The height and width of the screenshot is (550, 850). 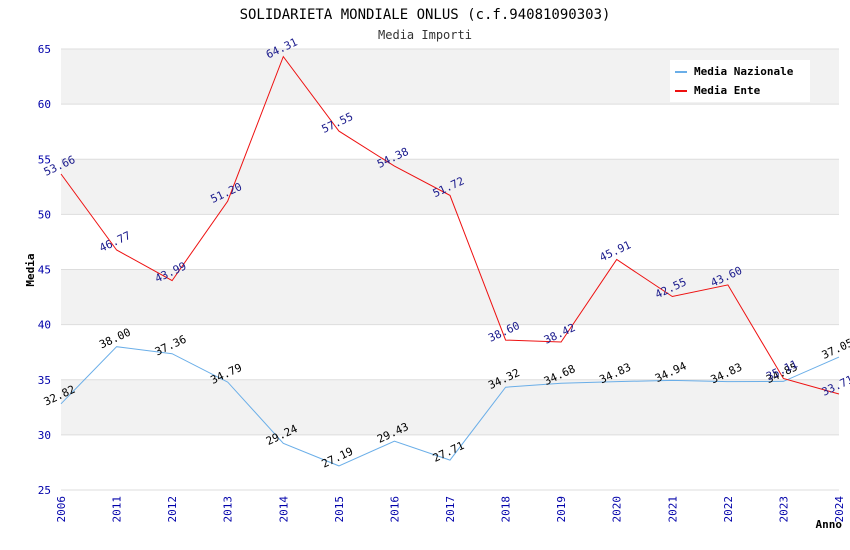 I want to click on legend: Media Nazionale Media Ente, so click(x=740, y=81).